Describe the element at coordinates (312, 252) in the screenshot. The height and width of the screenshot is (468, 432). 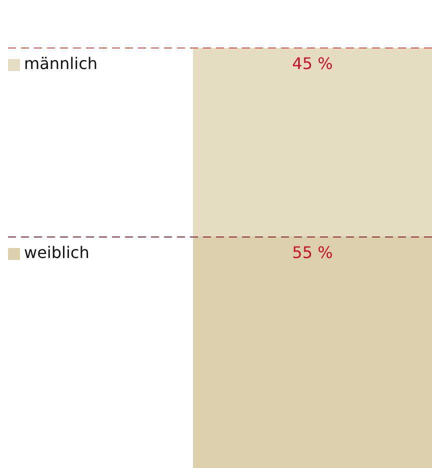
I see `data-label: 55 %` at that location.